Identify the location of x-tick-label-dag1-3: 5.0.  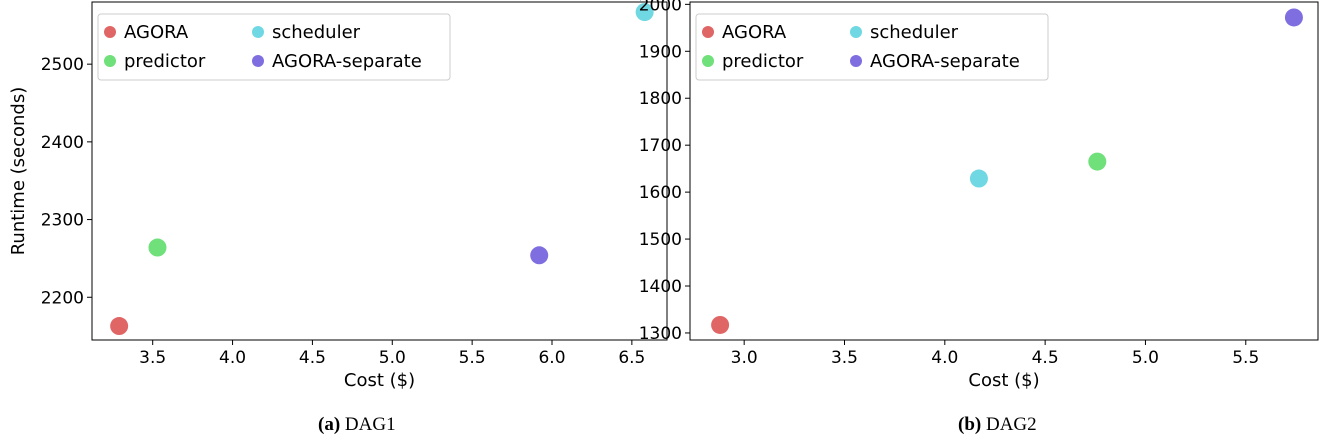
(392, 358).